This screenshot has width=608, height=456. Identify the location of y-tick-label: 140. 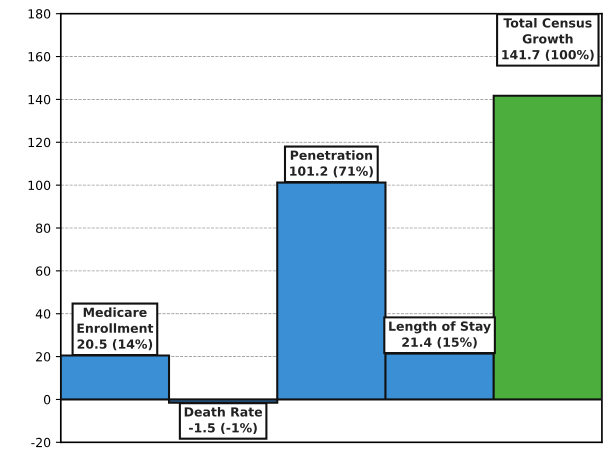
(39, 99).